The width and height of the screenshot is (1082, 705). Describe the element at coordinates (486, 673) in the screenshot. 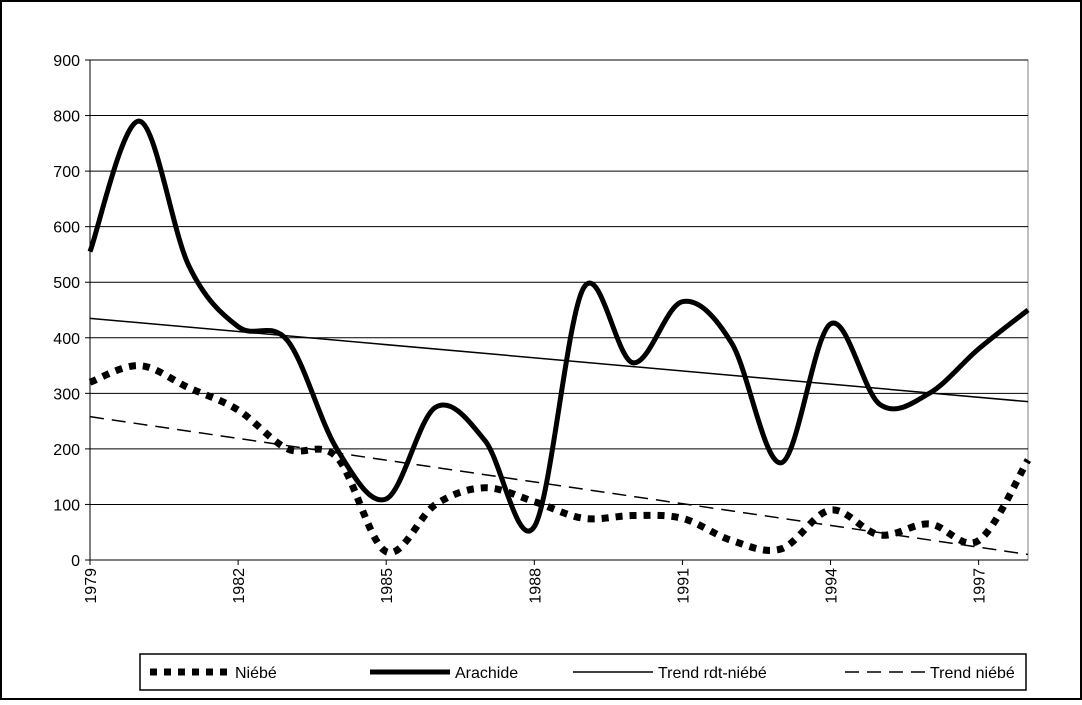

I see `legend-label: Arachide` at that location.